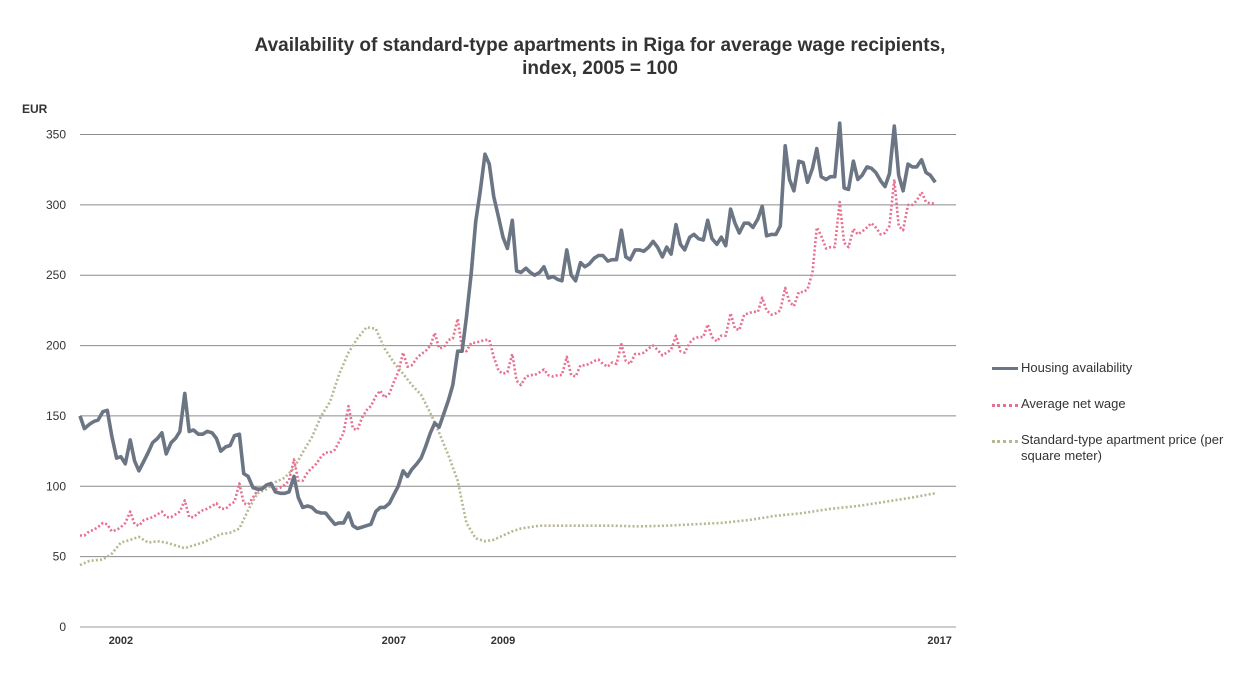 This screenshot has height=691, width=1240. I want to click on legend-item-housing-availability: Housing availability, so click(1110, 368).